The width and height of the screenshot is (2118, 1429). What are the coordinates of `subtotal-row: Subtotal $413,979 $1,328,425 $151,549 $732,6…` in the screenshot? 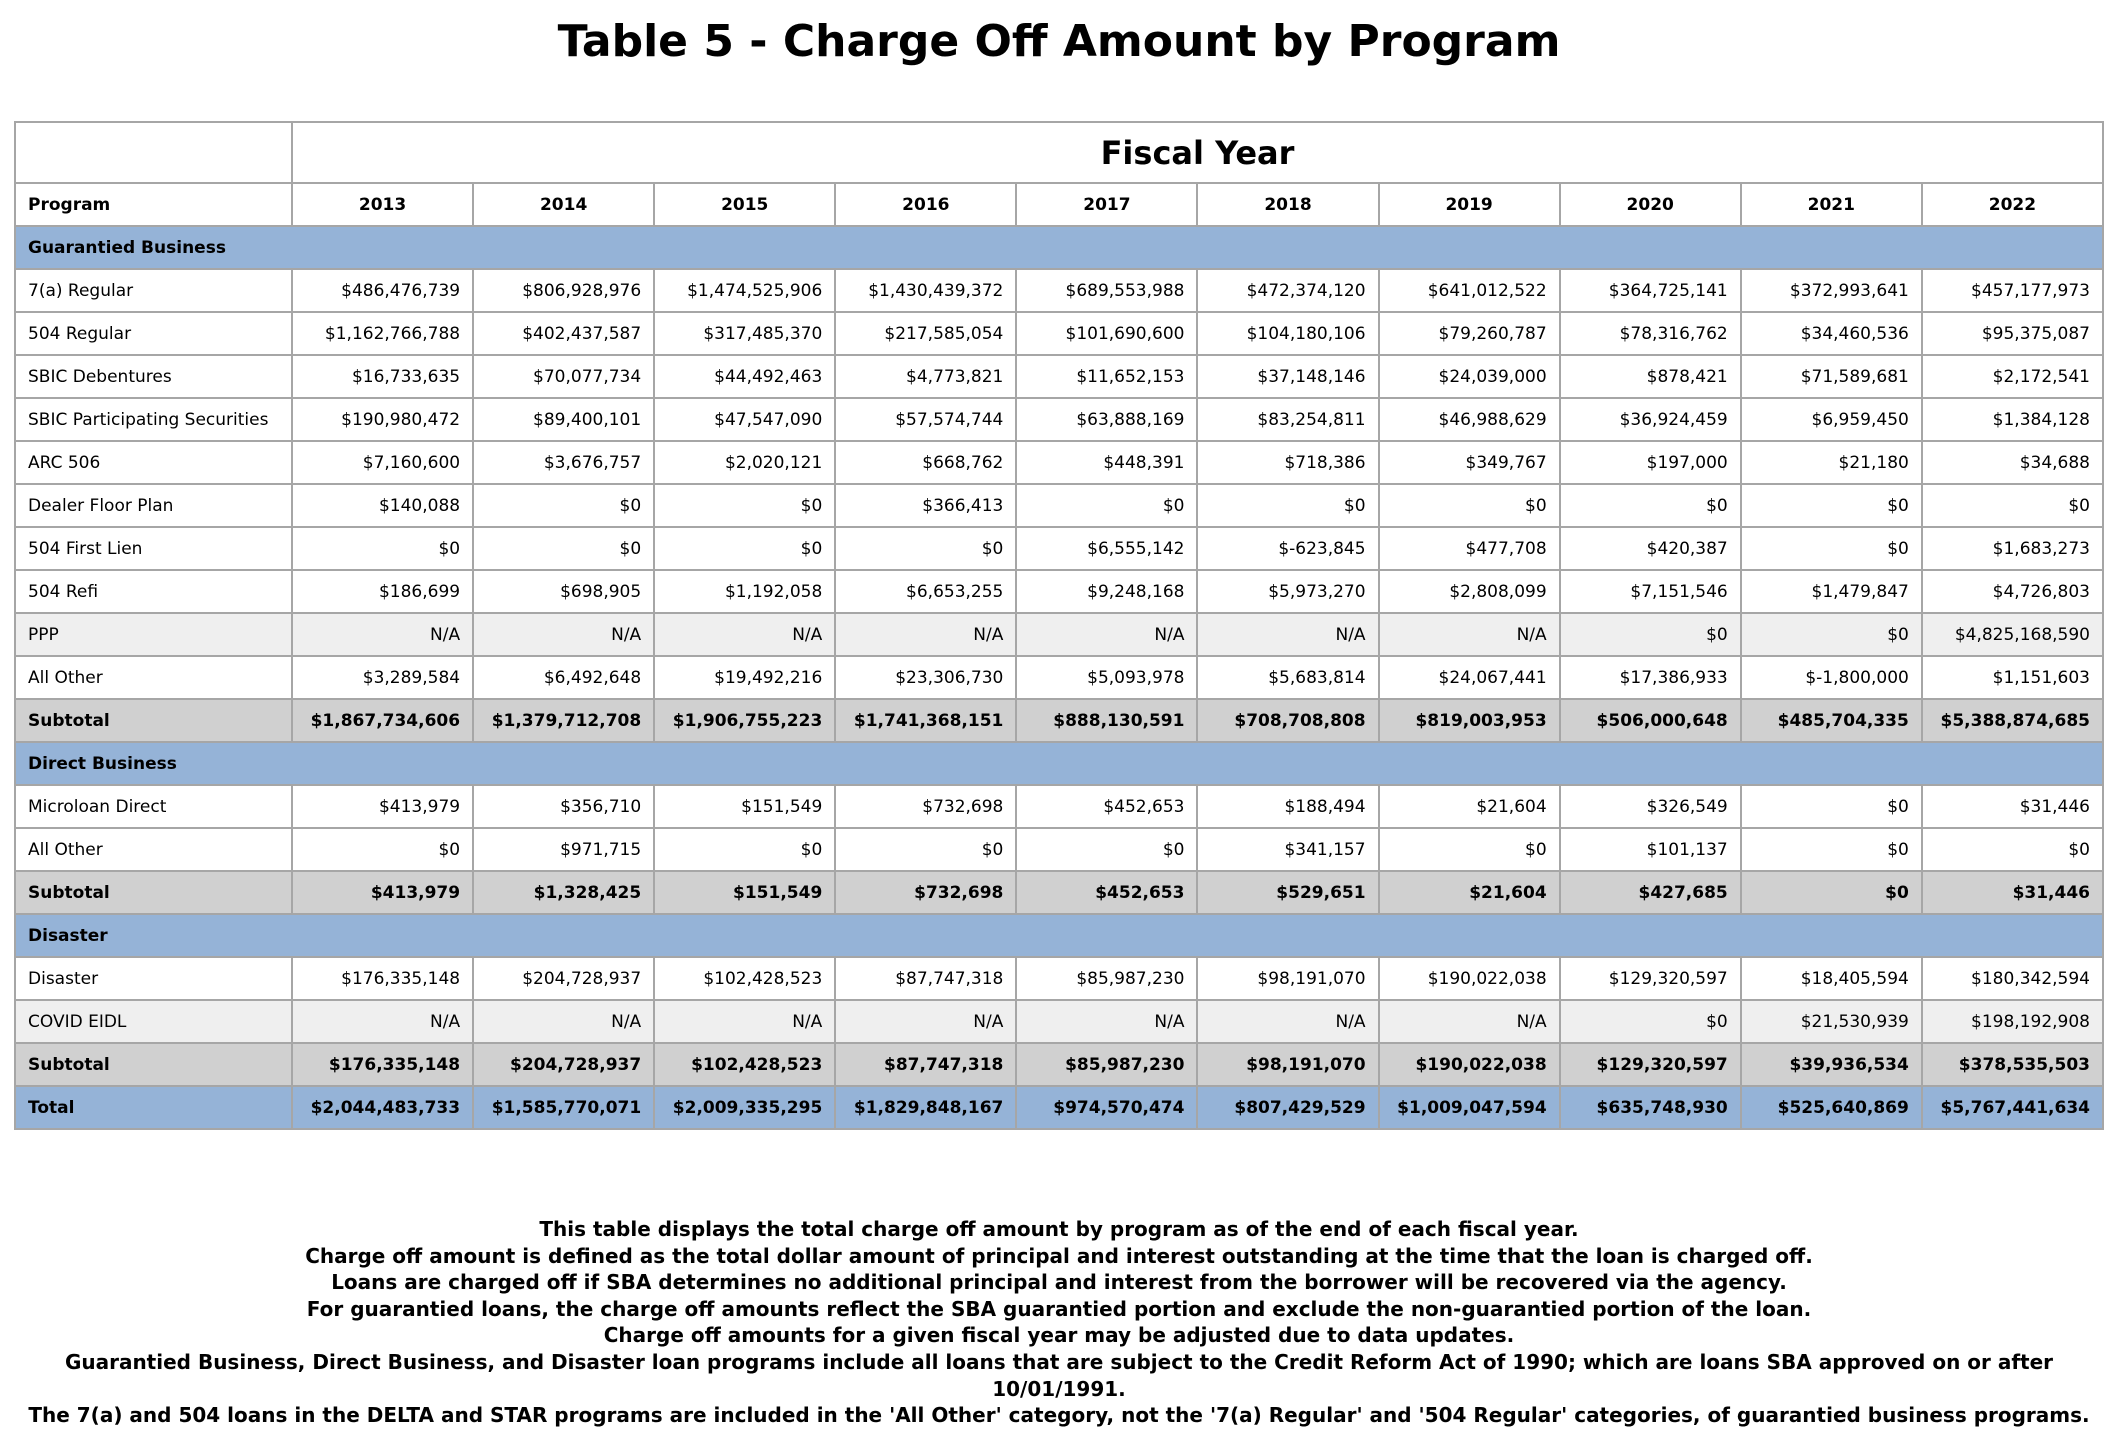 It's located at (1059, 892).